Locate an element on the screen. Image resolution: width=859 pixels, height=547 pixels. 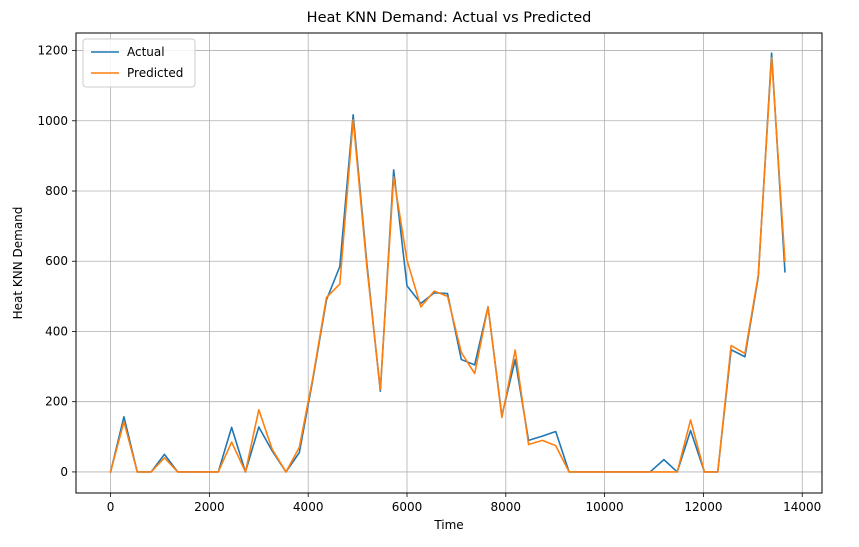
x-tick-label: 12000 is located at coordinates (703, 507).